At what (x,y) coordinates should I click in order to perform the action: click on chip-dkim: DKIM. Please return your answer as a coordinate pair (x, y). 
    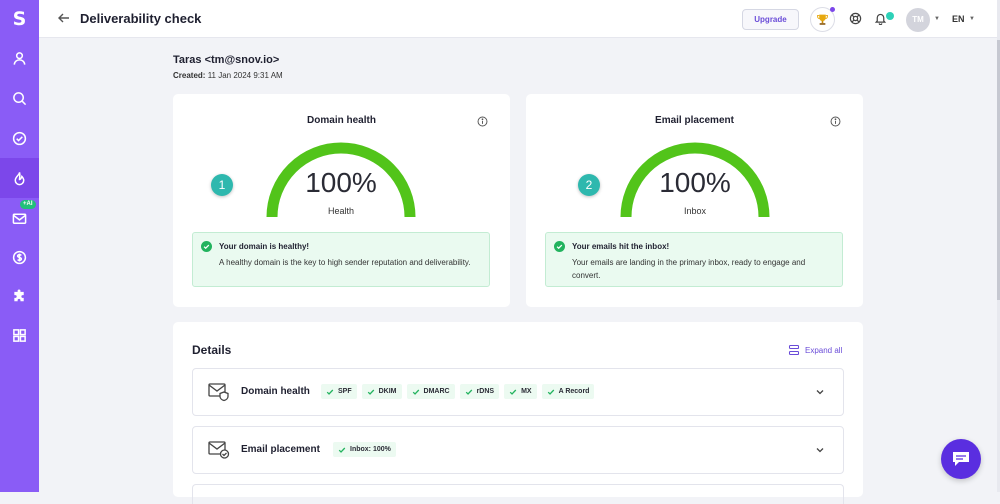
    Looking at the image, I should click on (381, 391).